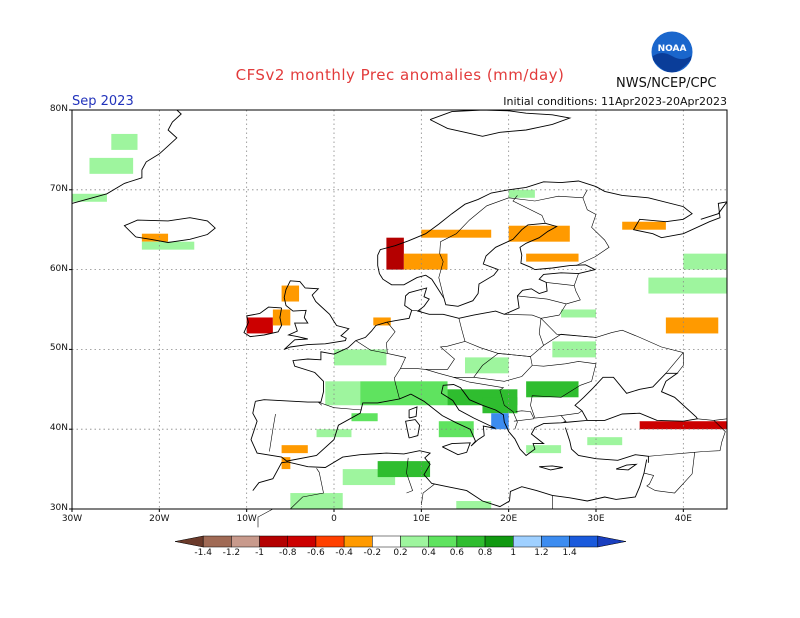 This screenshot has height=618, width=800. What do you see at coordinates (58, 188) in the screenshot?
I see `lat-tick-label: 70N` at bounding box center [58, 188].